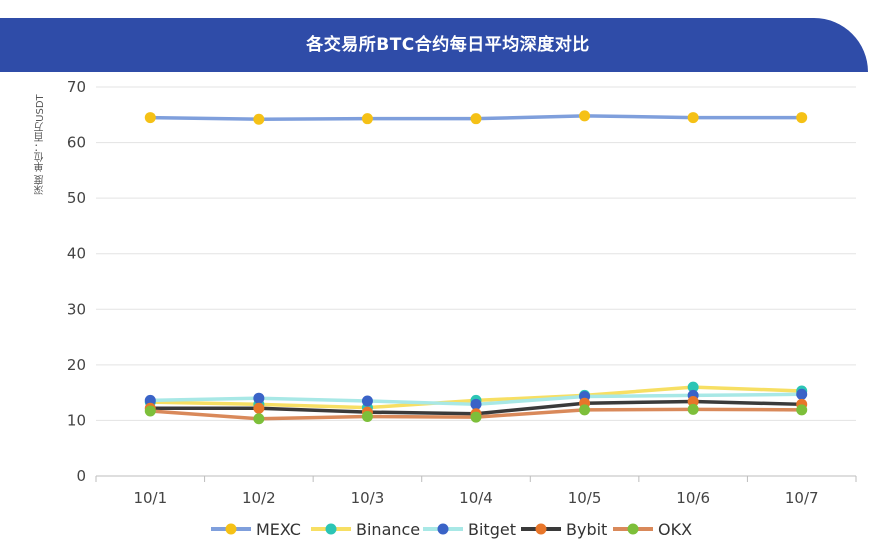 The height and width of the screenshot is (553, 896). Describe the element at coordinates (81, 476) in the screenshot. I see `y-tick-label: 0` at that location.